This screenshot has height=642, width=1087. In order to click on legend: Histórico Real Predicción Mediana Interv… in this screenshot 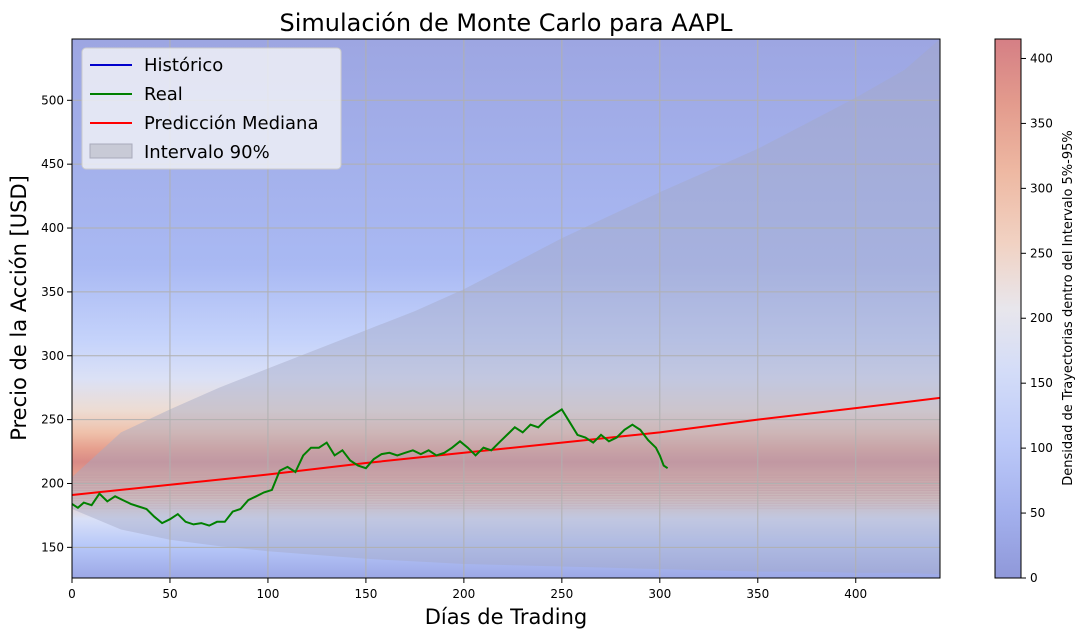, I will do `click(211, 108)`.